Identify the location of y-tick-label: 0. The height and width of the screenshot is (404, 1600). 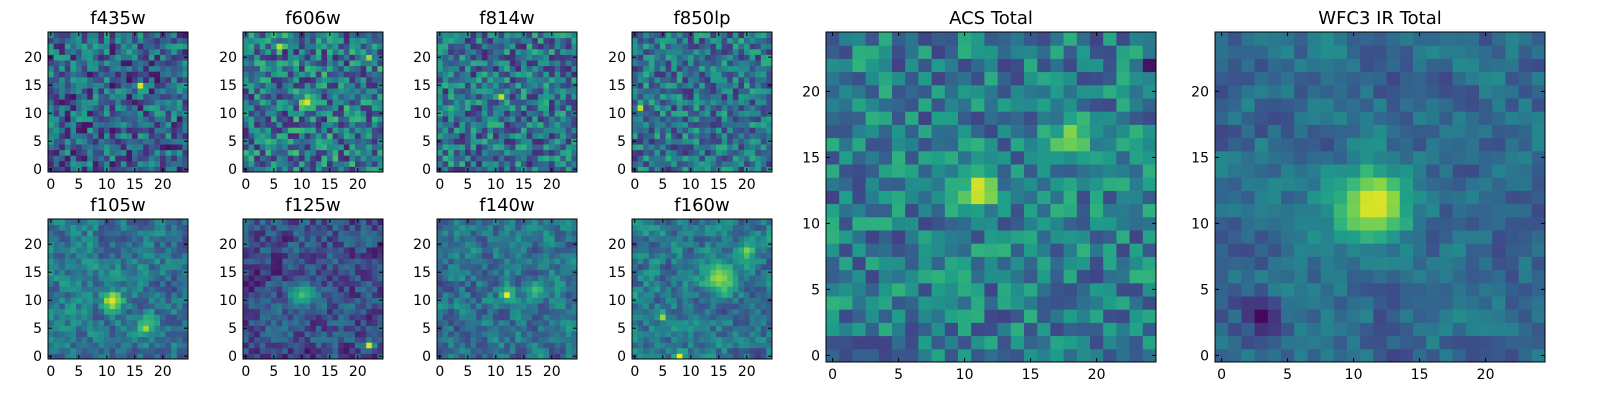
(232, 170).